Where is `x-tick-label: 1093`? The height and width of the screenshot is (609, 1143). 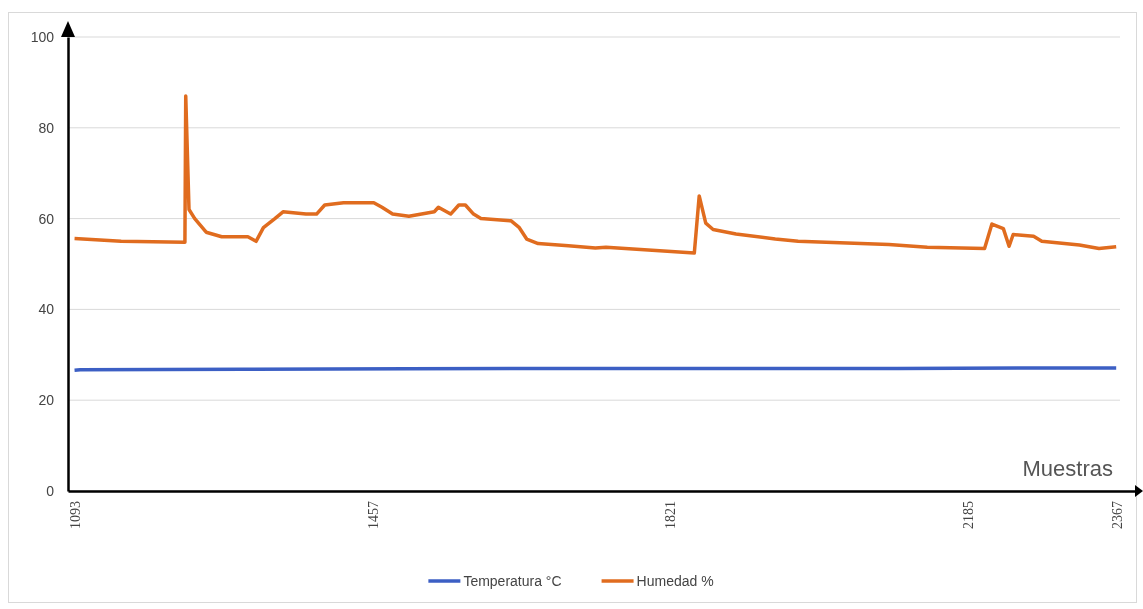 x-tick-label: 1093 is located at coordinates (75, 515).